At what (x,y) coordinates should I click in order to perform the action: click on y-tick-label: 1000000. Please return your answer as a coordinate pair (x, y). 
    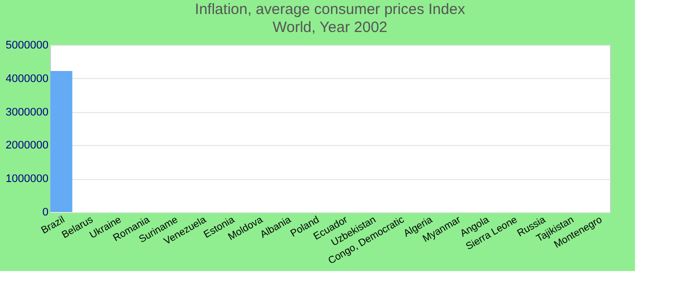
    Looking at the image, I should click on (27, 179).